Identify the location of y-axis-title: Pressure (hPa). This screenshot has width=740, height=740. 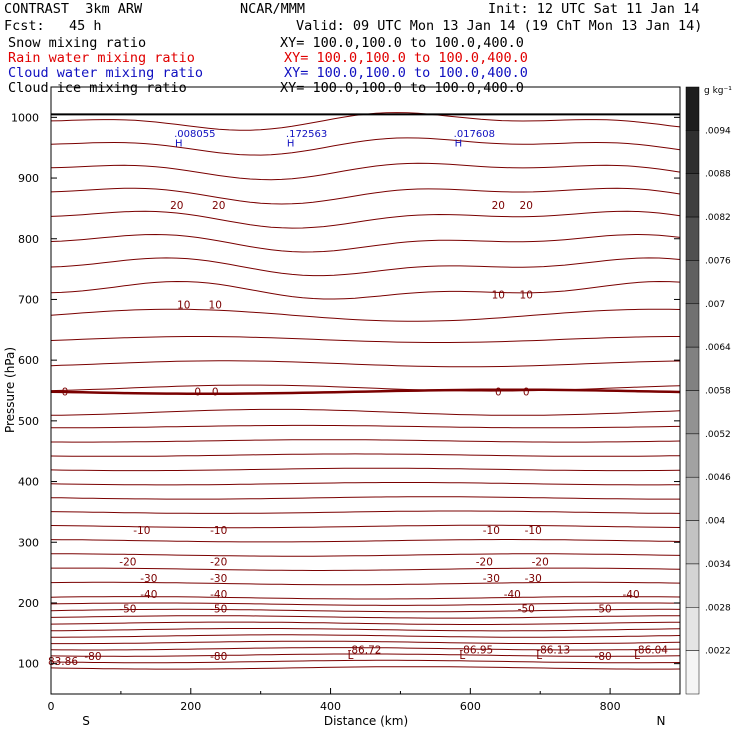
(10, 390).